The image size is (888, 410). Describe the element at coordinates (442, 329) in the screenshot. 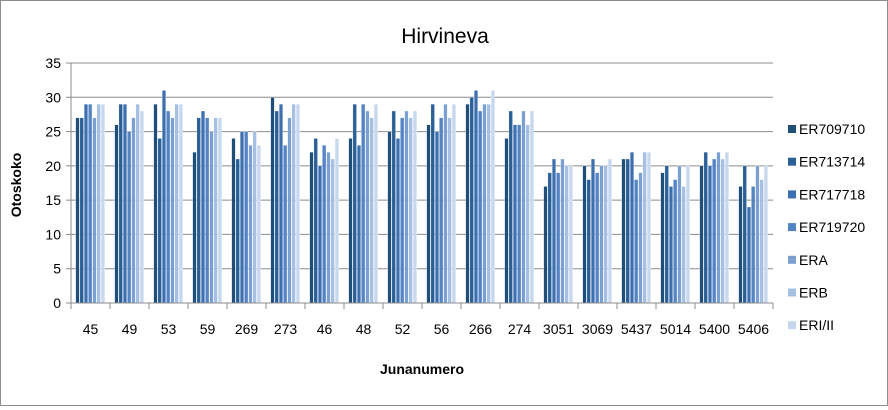

I see `x-tick-label: 56` at that location.